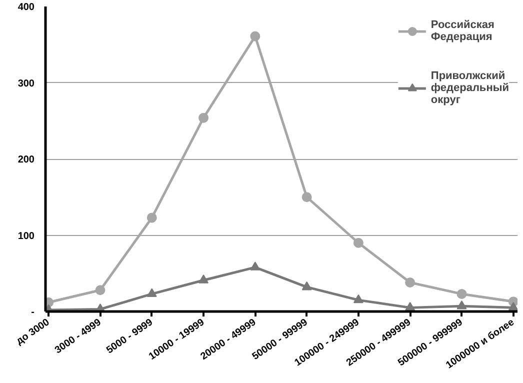 This screenshot has height=383, width=523. Describe the element at coordinates (469, 88) in the screenshot. I see `legend-label: Приволжский федеральный округ` at that location.